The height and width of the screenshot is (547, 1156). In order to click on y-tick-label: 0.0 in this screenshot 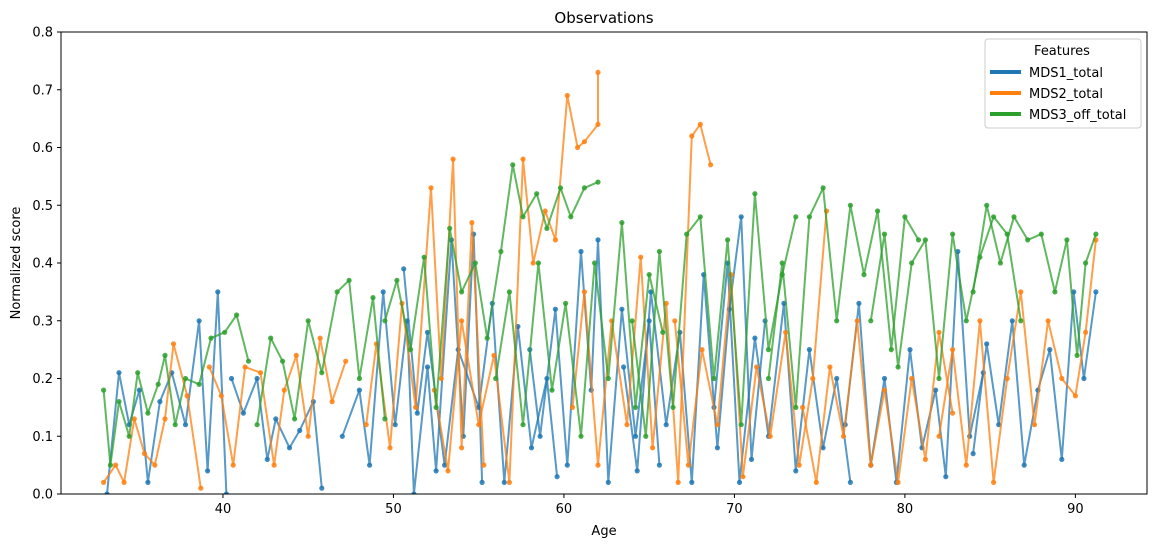, I will do `click(42, 495)`.